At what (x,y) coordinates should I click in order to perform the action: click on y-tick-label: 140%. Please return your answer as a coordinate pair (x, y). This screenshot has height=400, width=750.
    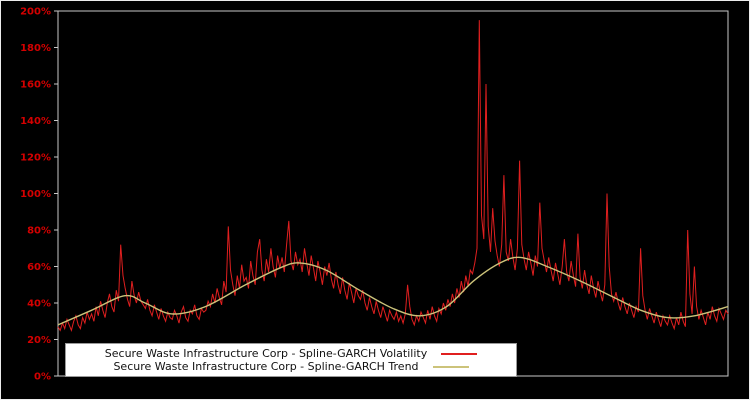
    Looking at the image, I should click on (35, 121).